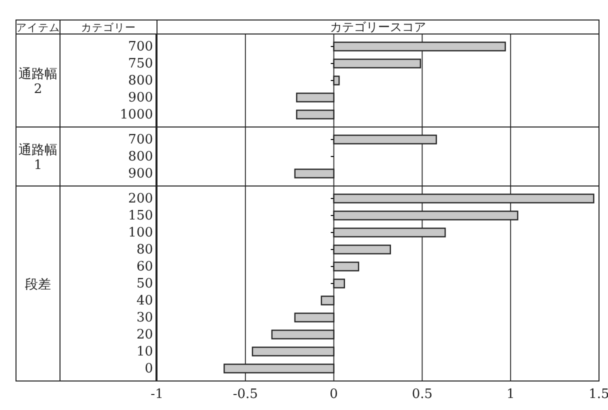 The image size is (608, 410). What do you see at coordinates (510, 394) in the screenshot?
I see `x-tick-label: 1` at bounding box center [510, 394].